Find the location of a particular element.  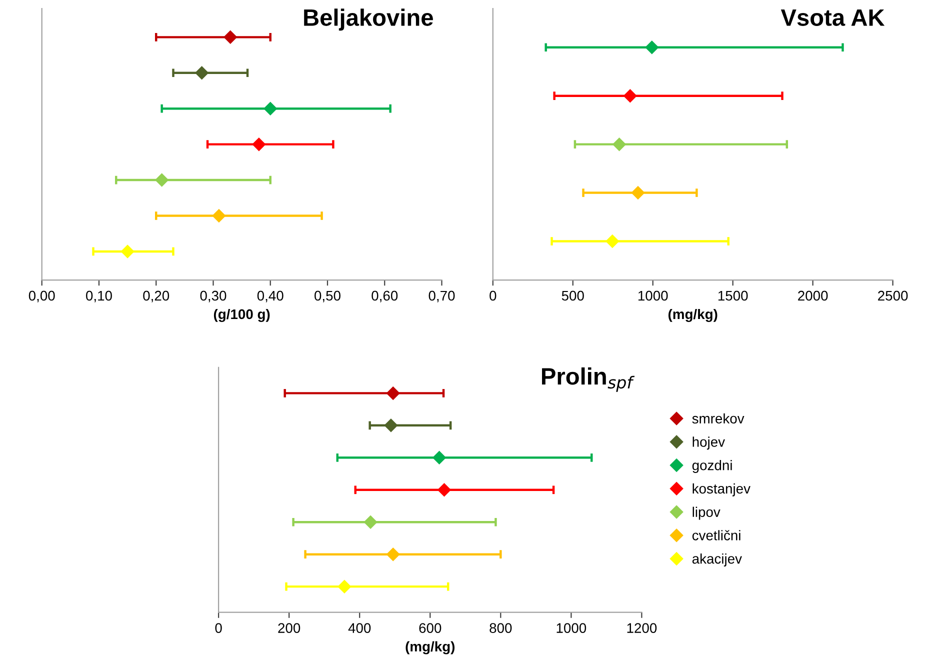

x-tick-label: 1500 is located at coordinates (733, 295).